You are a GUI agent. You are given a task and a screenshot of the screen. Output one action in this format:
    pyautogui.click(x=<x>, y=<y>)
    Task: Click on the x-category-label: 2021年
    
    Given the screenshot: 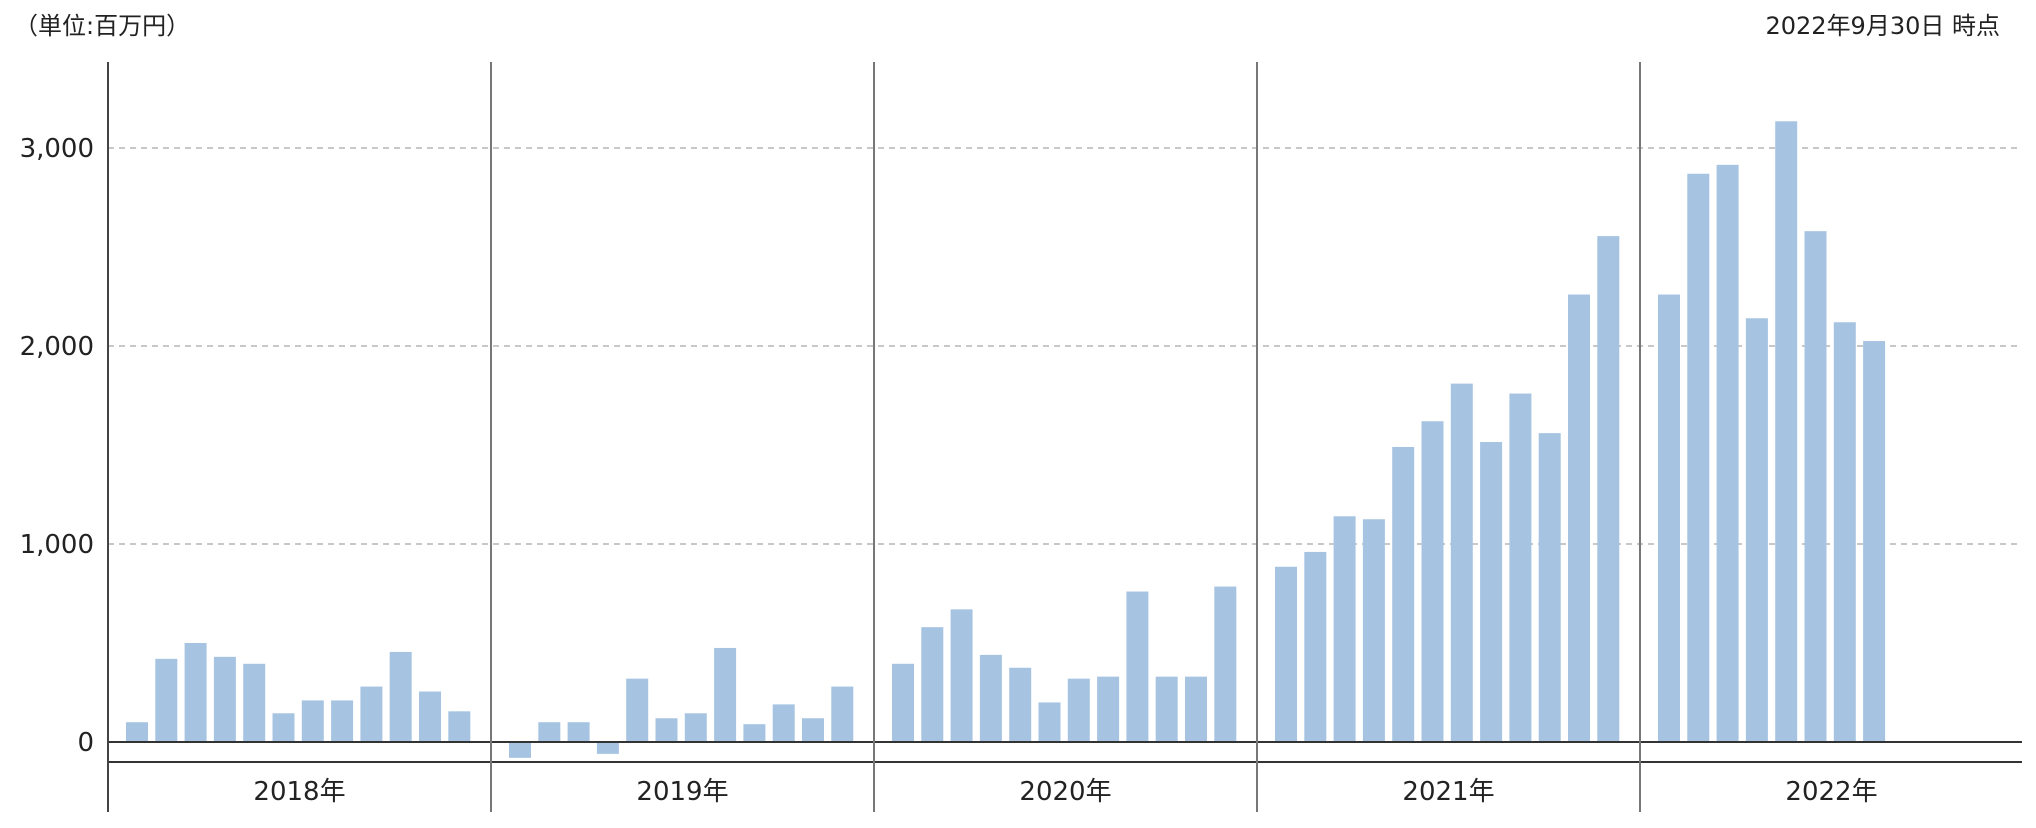 What is the action you would take?
    pyautogui.click(x=1448, y=792)
    